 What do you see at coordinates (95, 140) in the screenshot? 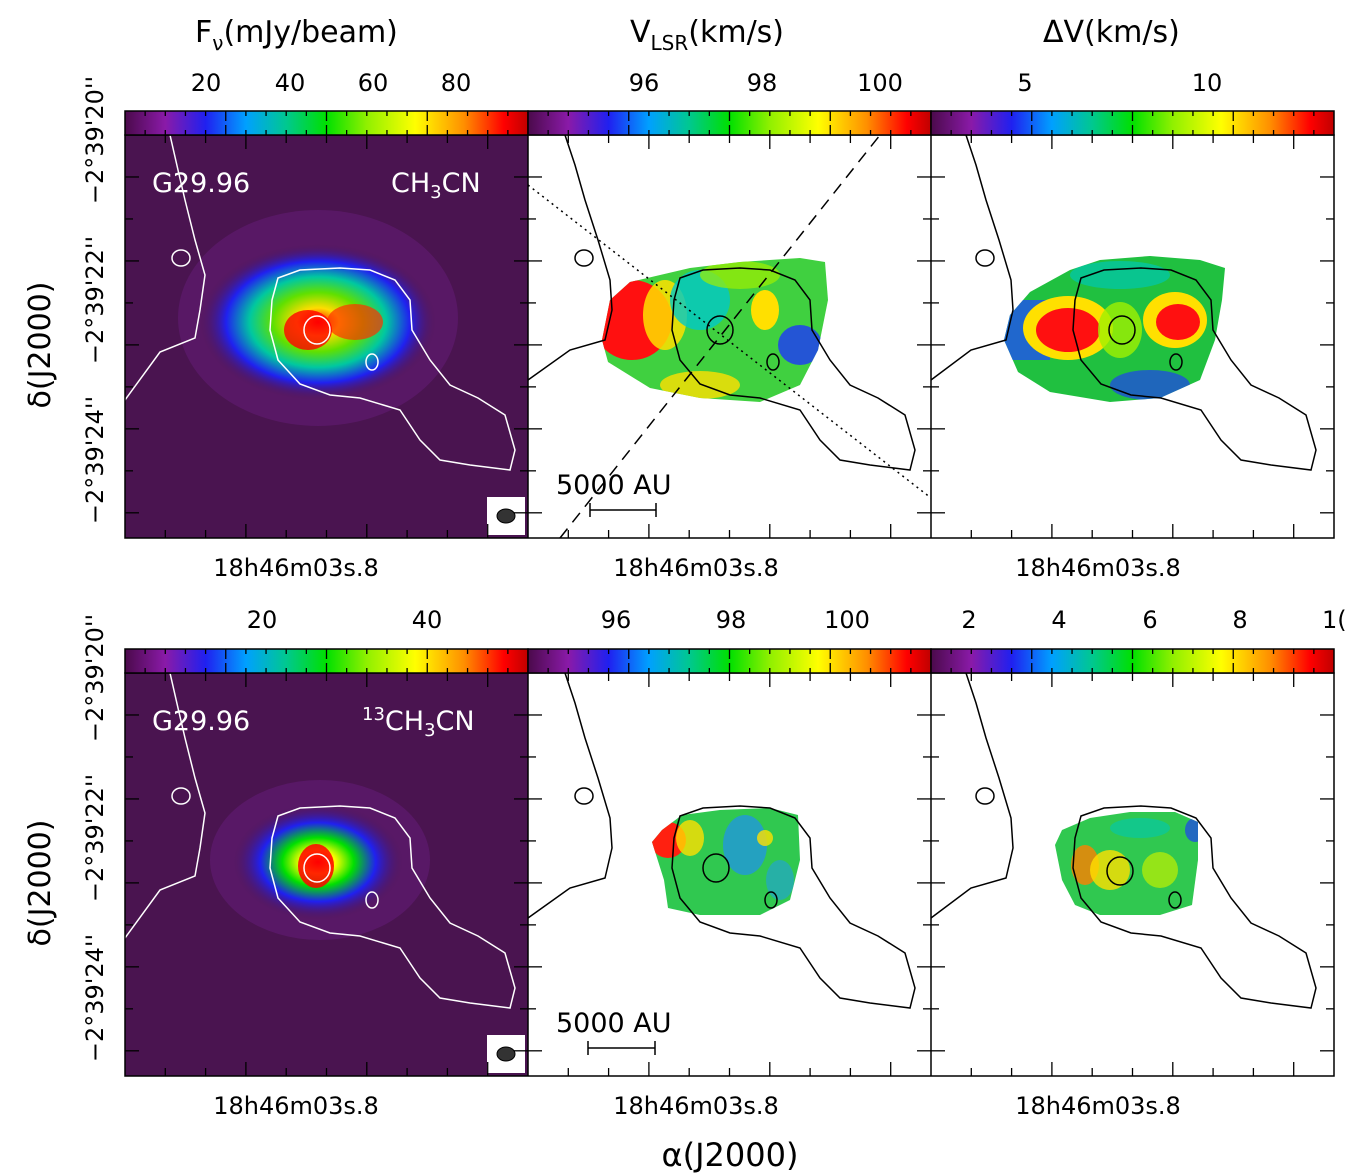
I see `ytick-top-20: −2°39'20''` at bounding box center [95, 140].